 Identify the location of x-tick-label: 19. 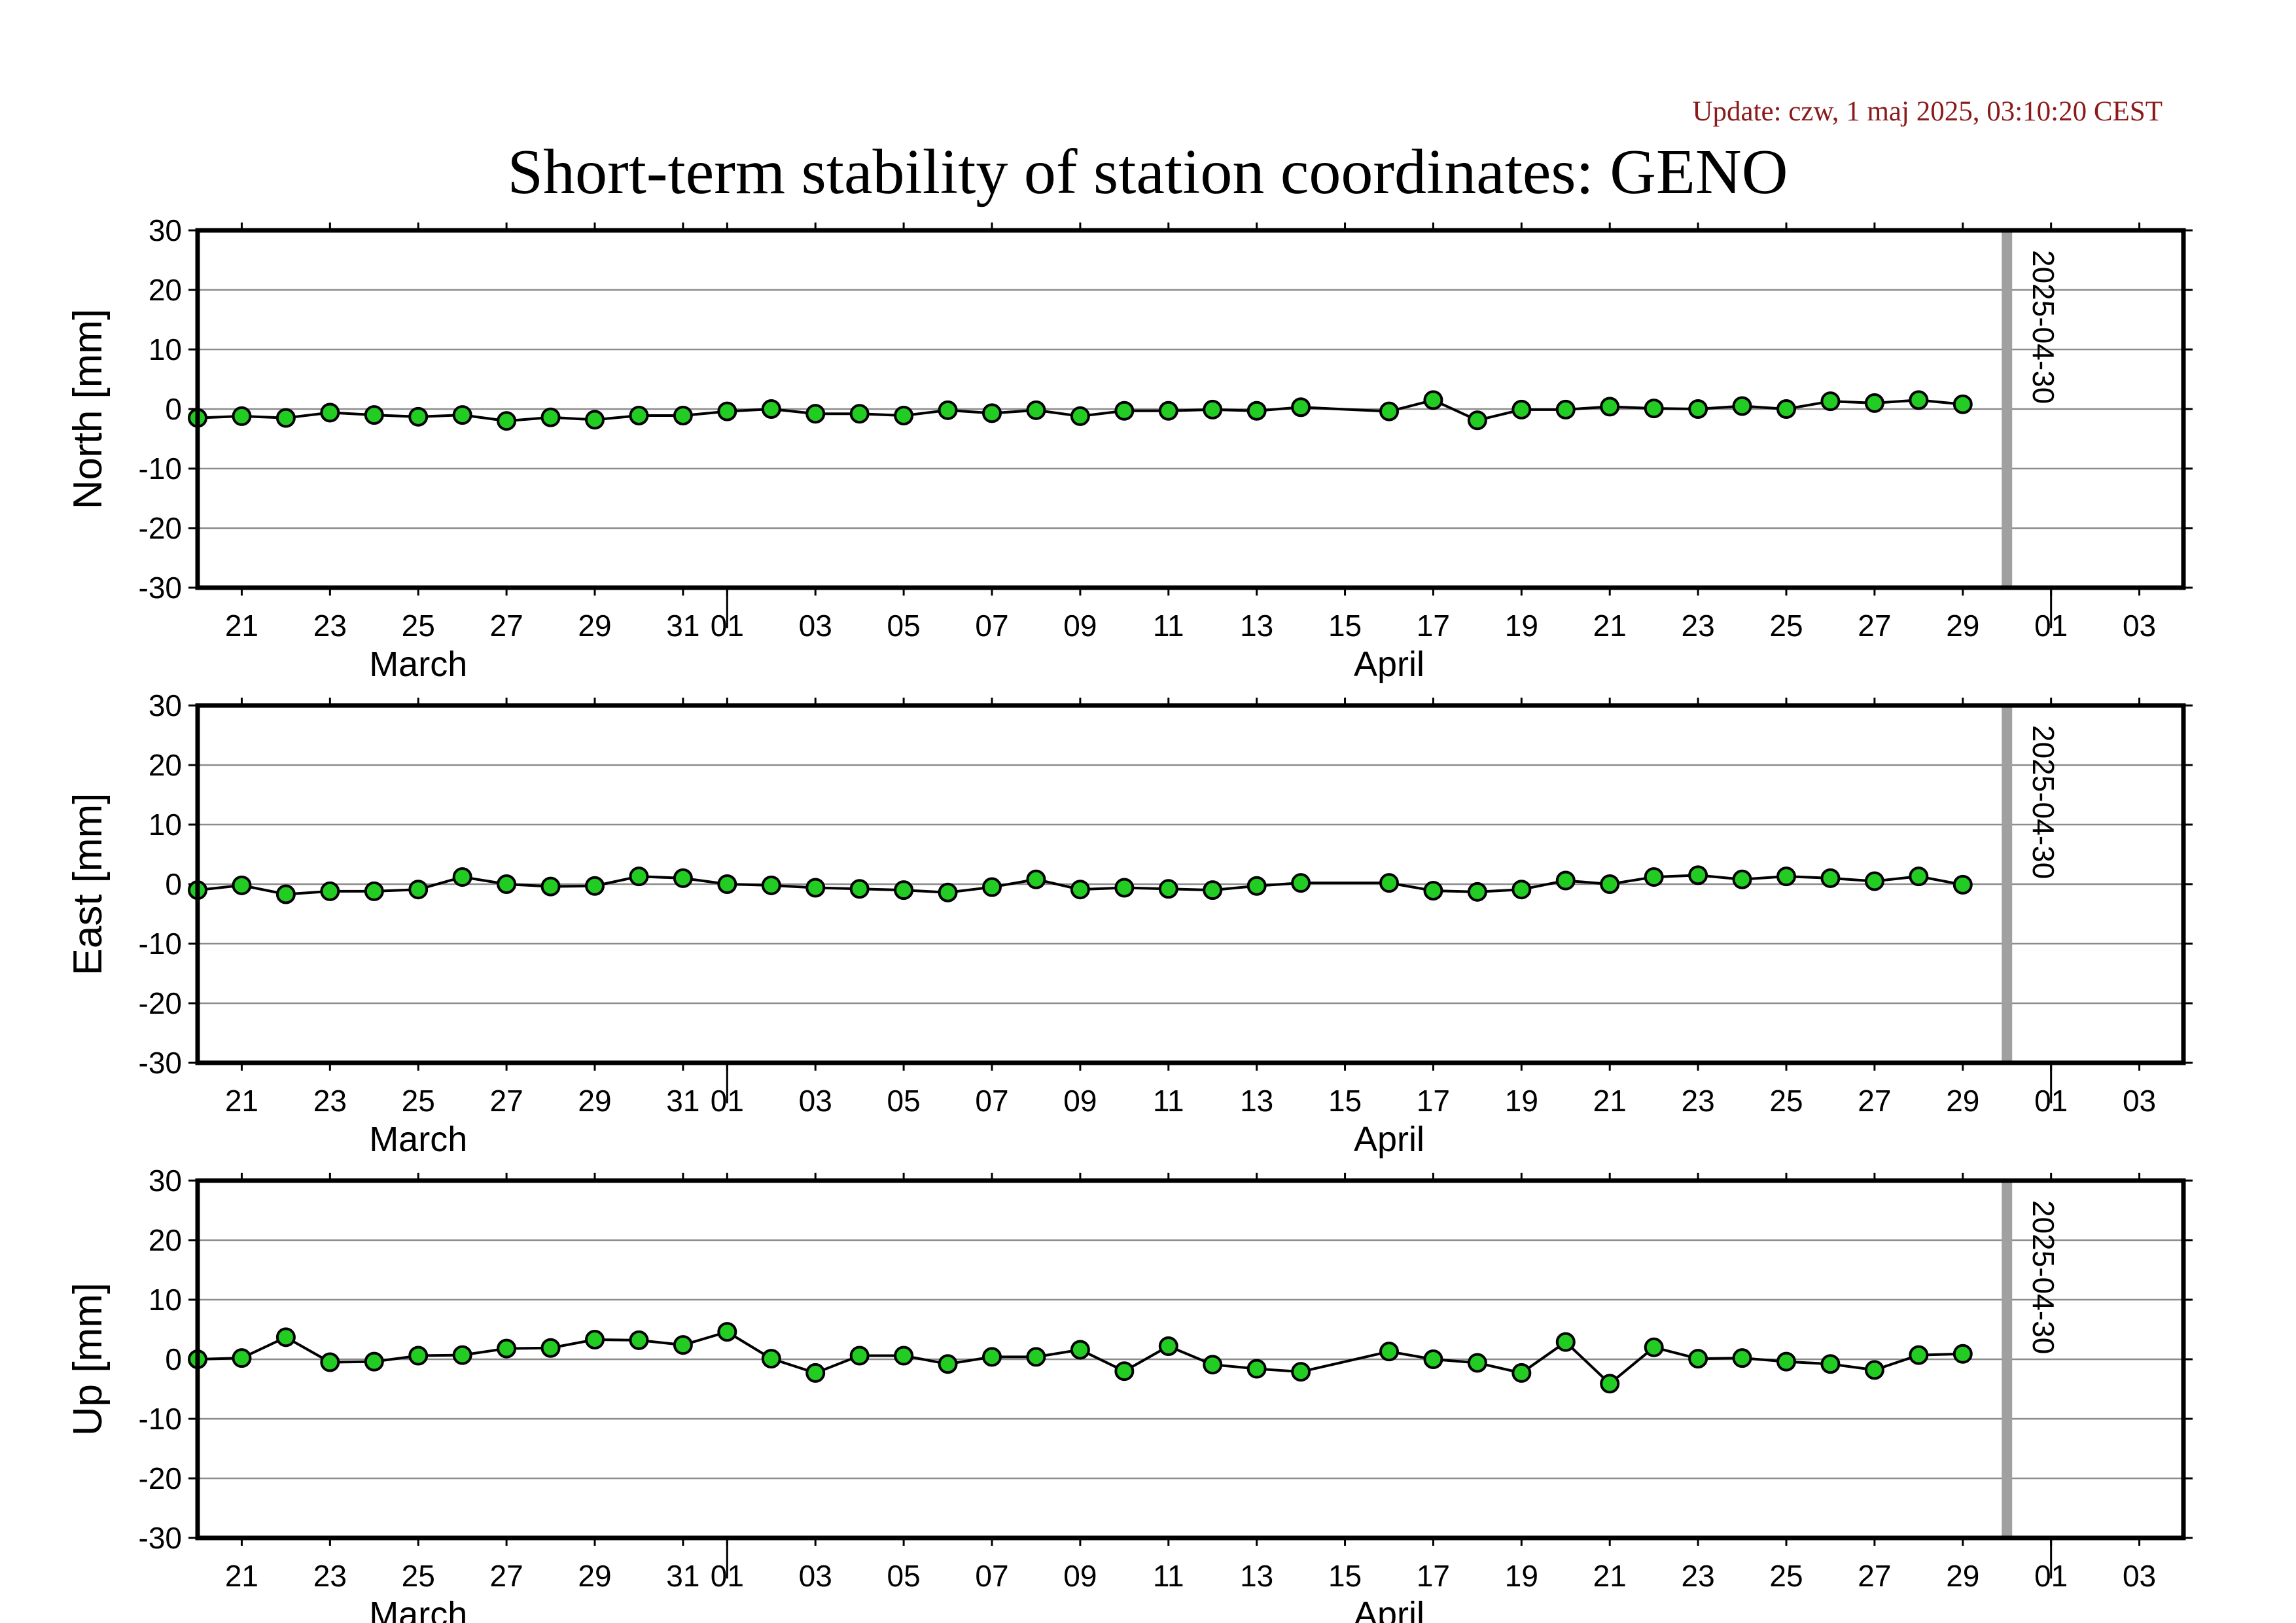
(1521, 1576).